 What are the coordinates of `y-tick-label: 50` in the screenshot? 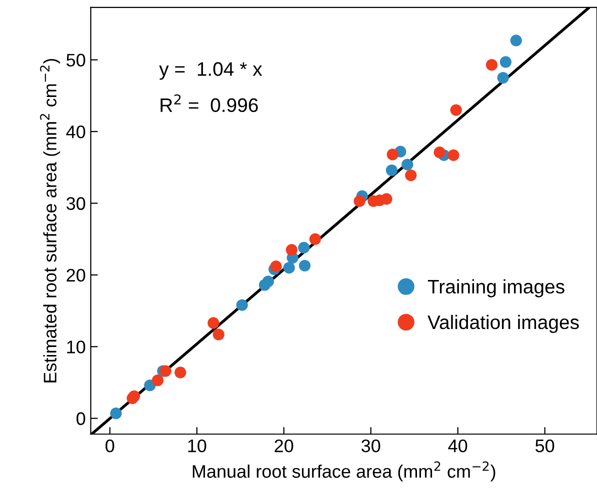 It's located at (76, 60).